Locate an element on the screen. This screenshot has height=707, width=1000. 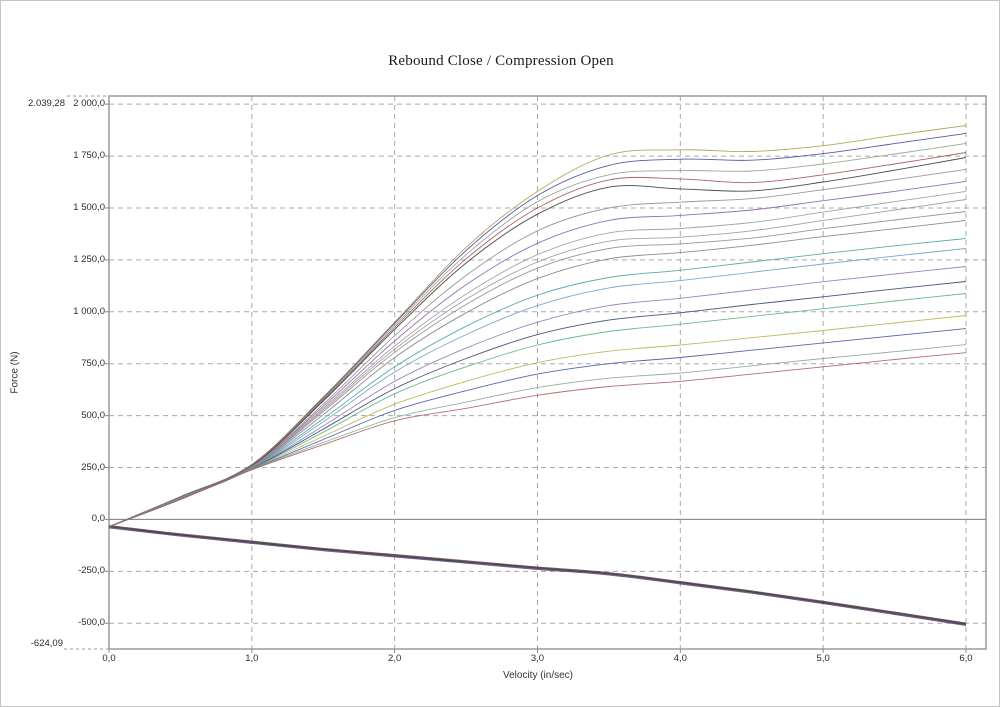
y-tick-label: 1 750,0 is located at coordinates (89, 156).